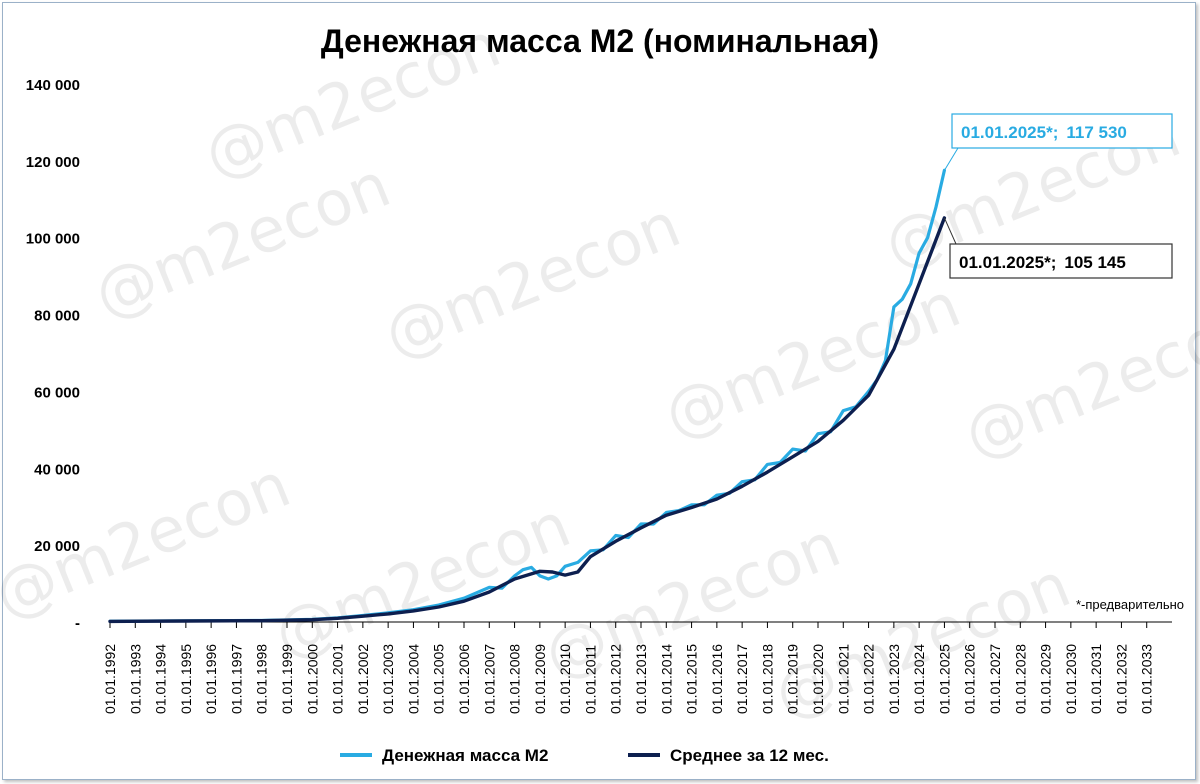  What do you see at coordinates (312, 679) in the screenshot?
I see `x-tick-label: 01.01.2000` at bounding box center [312, 679].